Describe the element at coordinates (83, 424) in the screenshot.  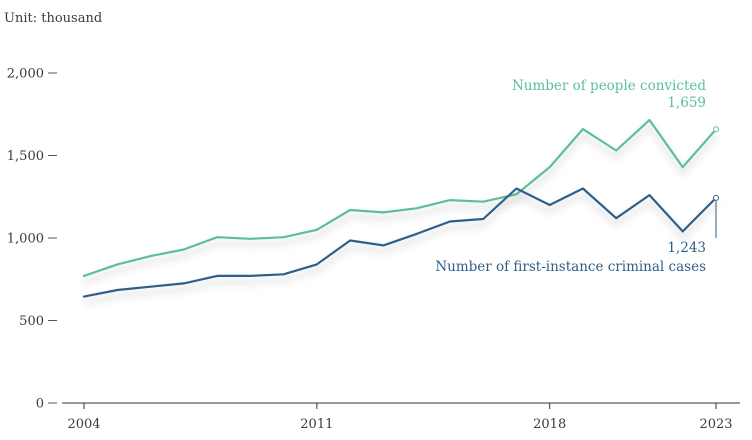
I see `x-tick-label: 2004` at that location.